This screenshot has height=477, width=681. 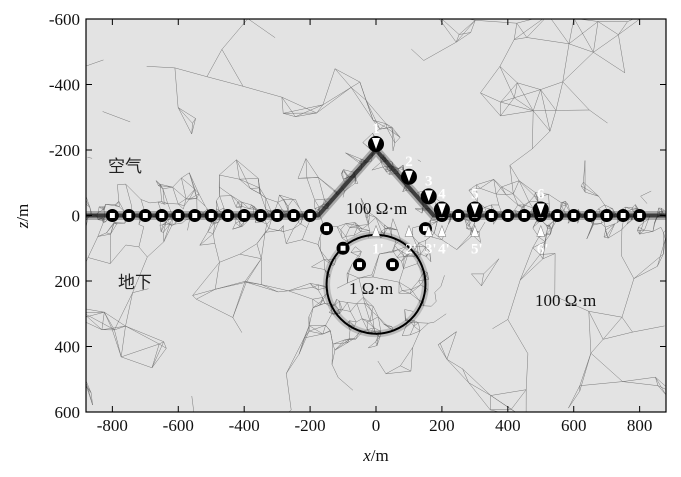 What do you see at coordinates (310, 425) in the screenshot?
I see `x-tick-label: -200` at bounding box center [310, 425].